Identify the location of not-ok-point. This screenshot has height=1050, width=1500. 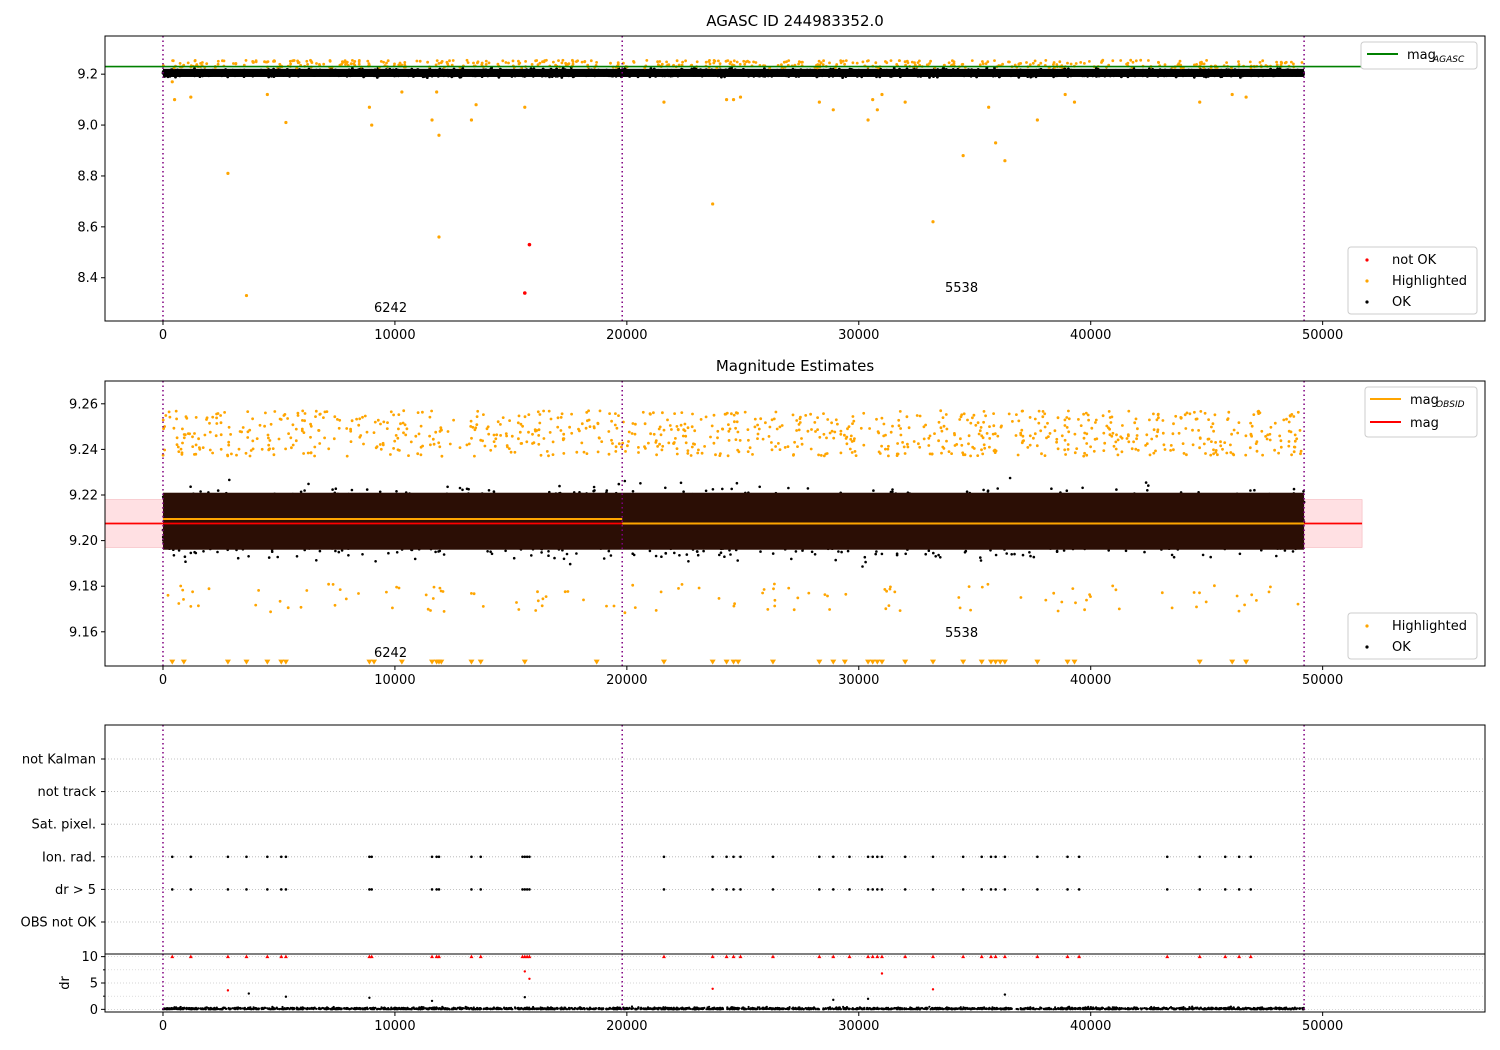
(524, 293).